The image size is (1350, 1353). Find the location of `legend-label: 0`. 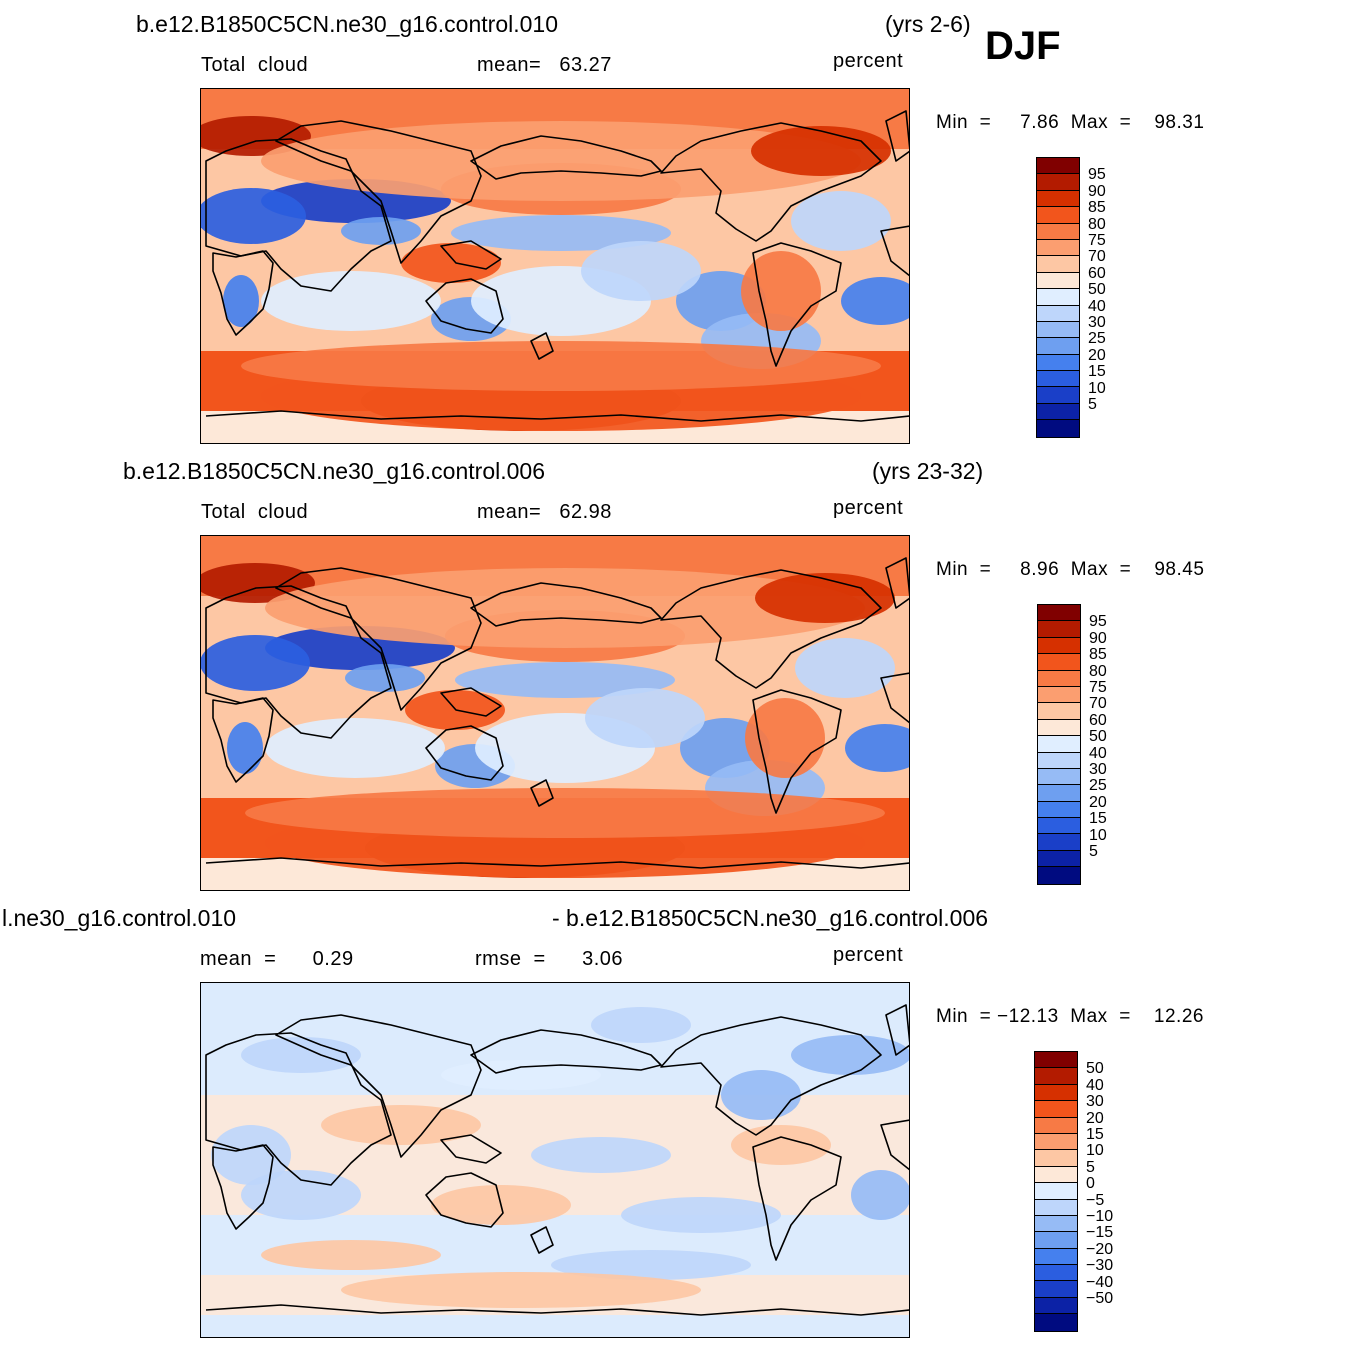

legend-label: 0 is located at coordinates (1090, 1184).